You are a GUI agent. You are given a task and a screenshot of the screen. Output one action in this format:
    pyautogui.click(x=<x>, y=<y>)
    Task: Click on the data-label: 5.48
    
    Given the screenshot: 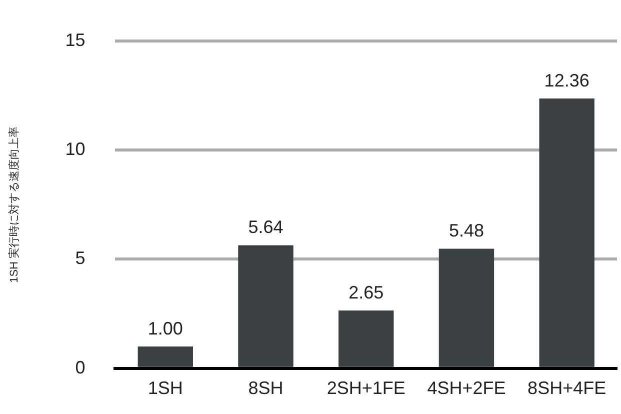 What is the action you would take?
    pyautogui.click(x=466, y=230)
    